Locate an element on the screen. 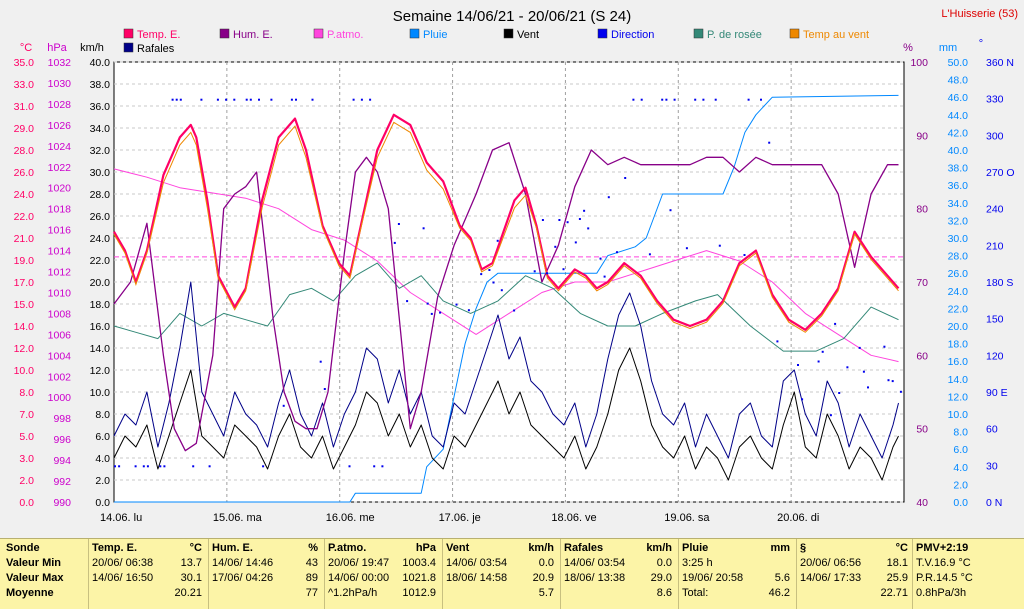  dir-tick-label: 120 is located at coordinates (995, 356).